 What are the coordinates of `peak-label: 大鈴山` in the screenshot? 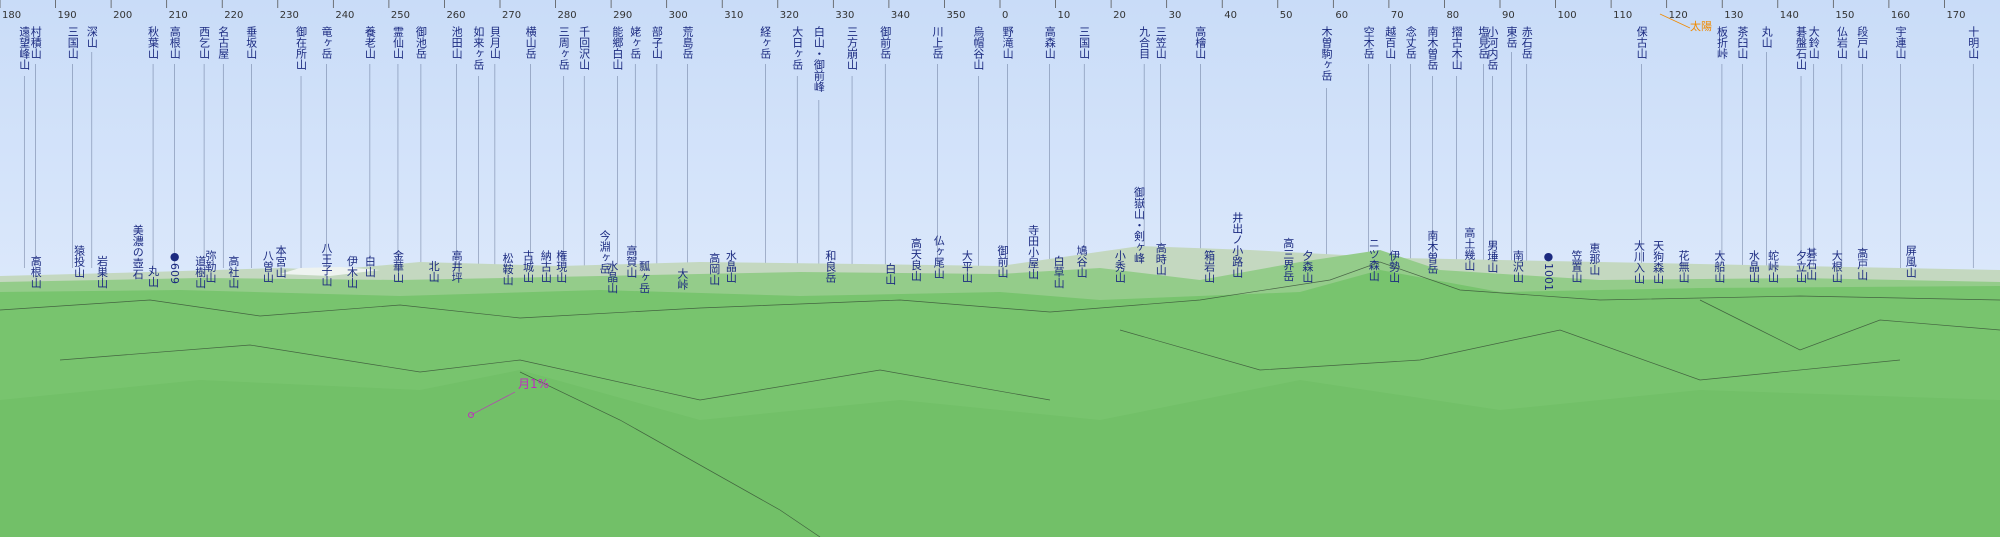 It's located at (1813, 42).